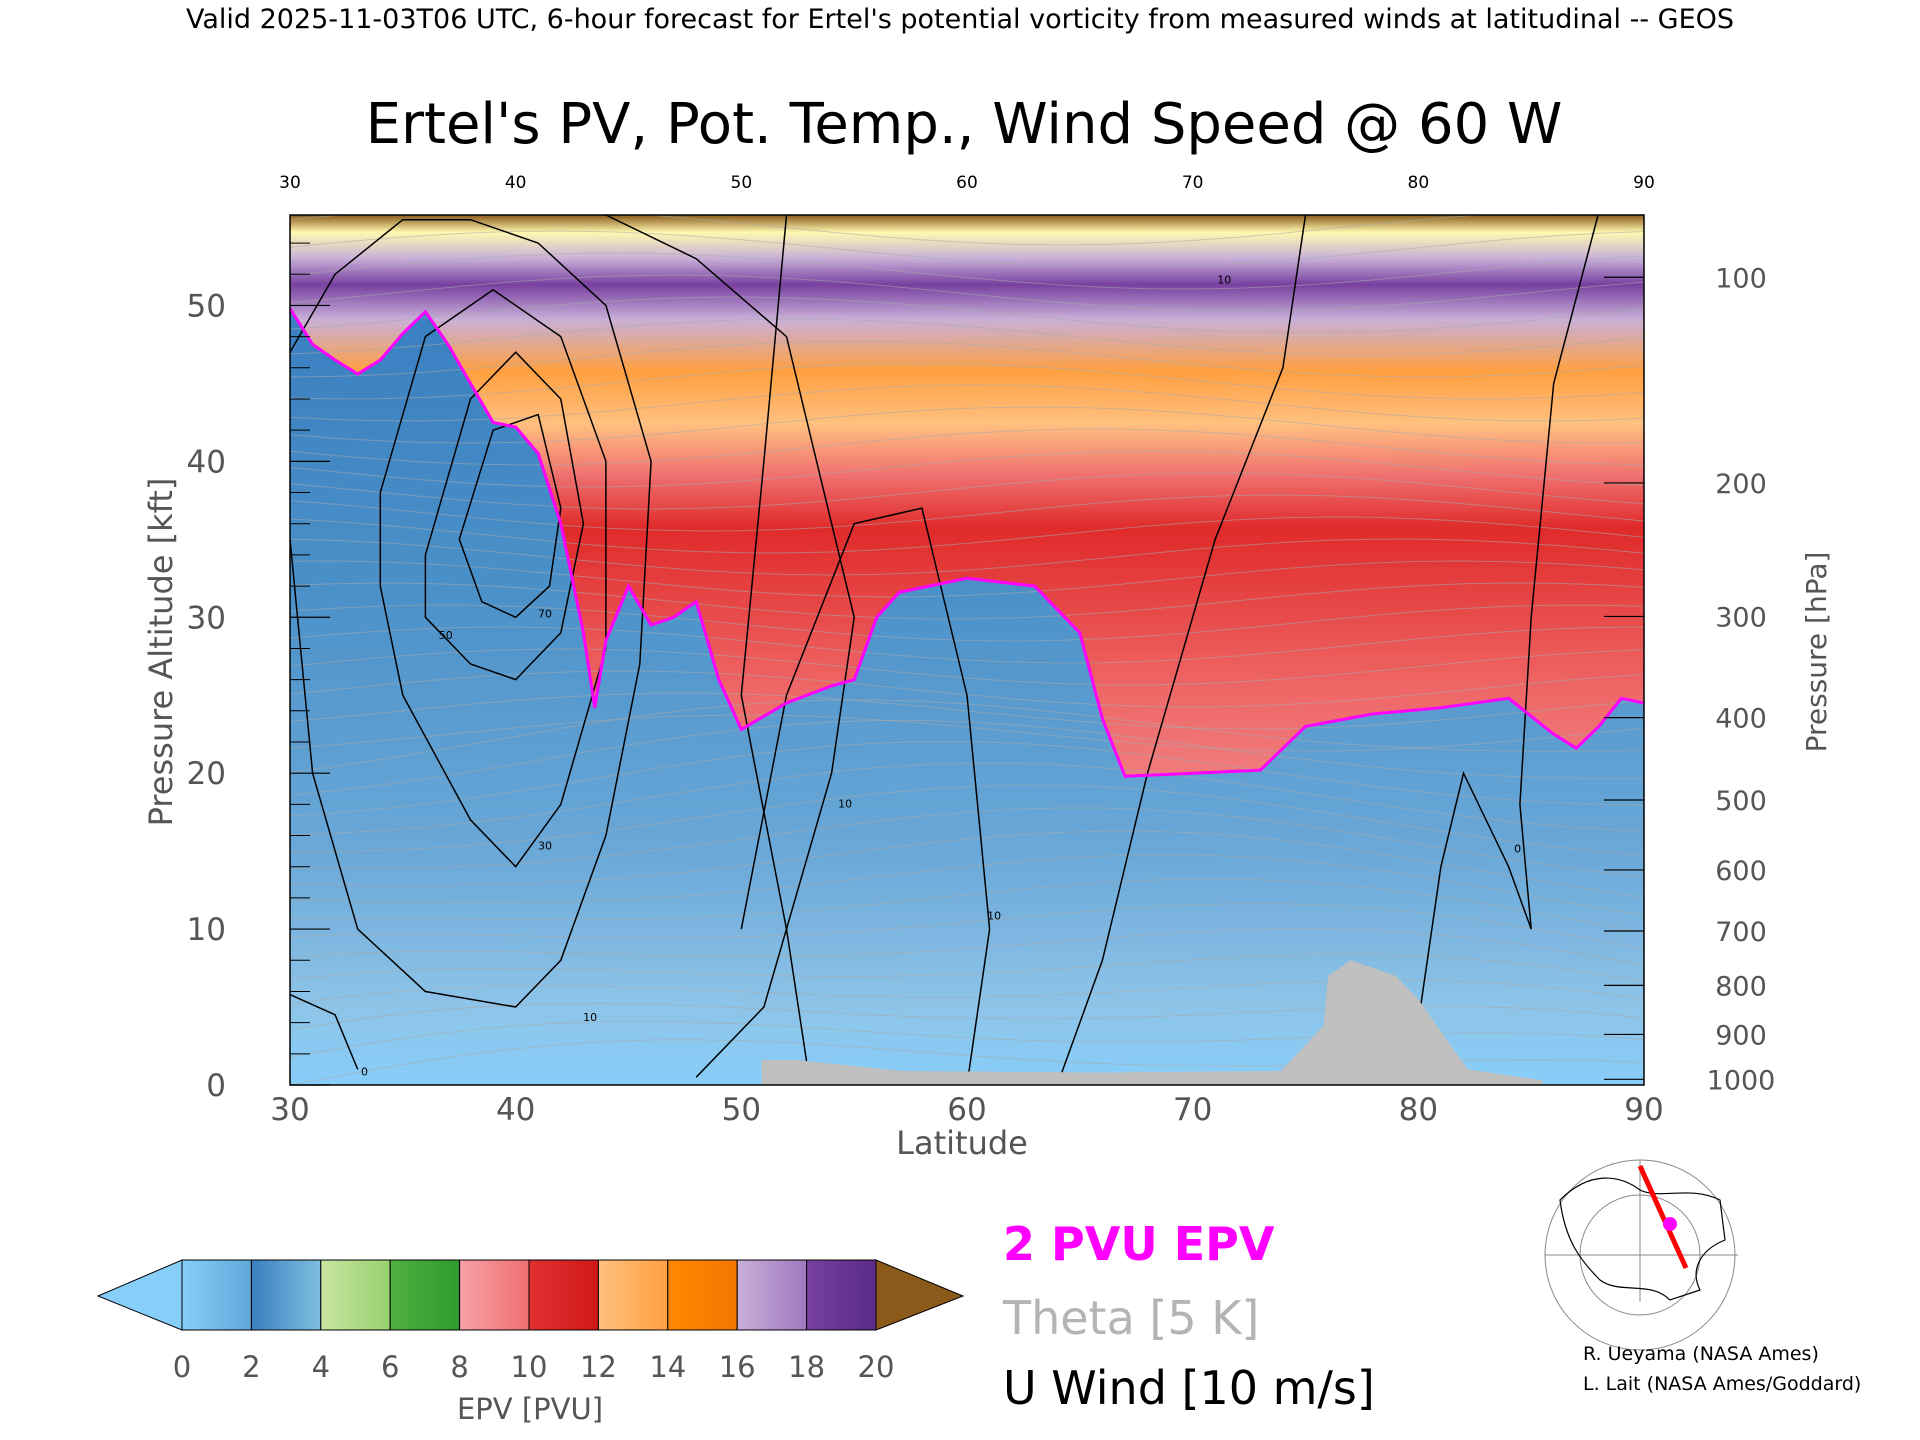 The image size is (1920, 1440). What do you see at coordinates (1741, 1035) in the screenshot?
I see `pressure-tick-label: 900` at bounding box center [1741, 1035].